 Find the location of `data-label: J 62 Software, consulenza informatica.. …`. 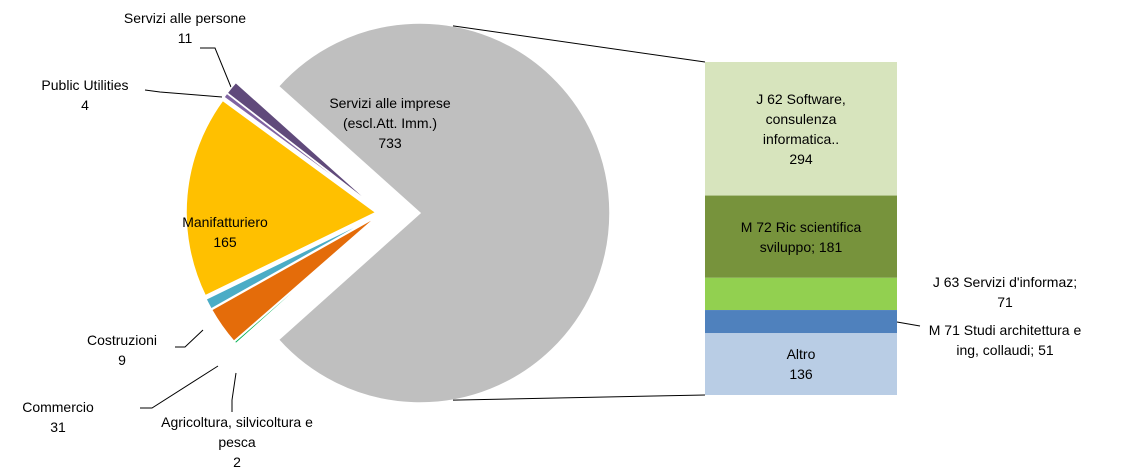

data-label: J 62 Software, consulenza informatica.. … is located at coordinates (801, 129).